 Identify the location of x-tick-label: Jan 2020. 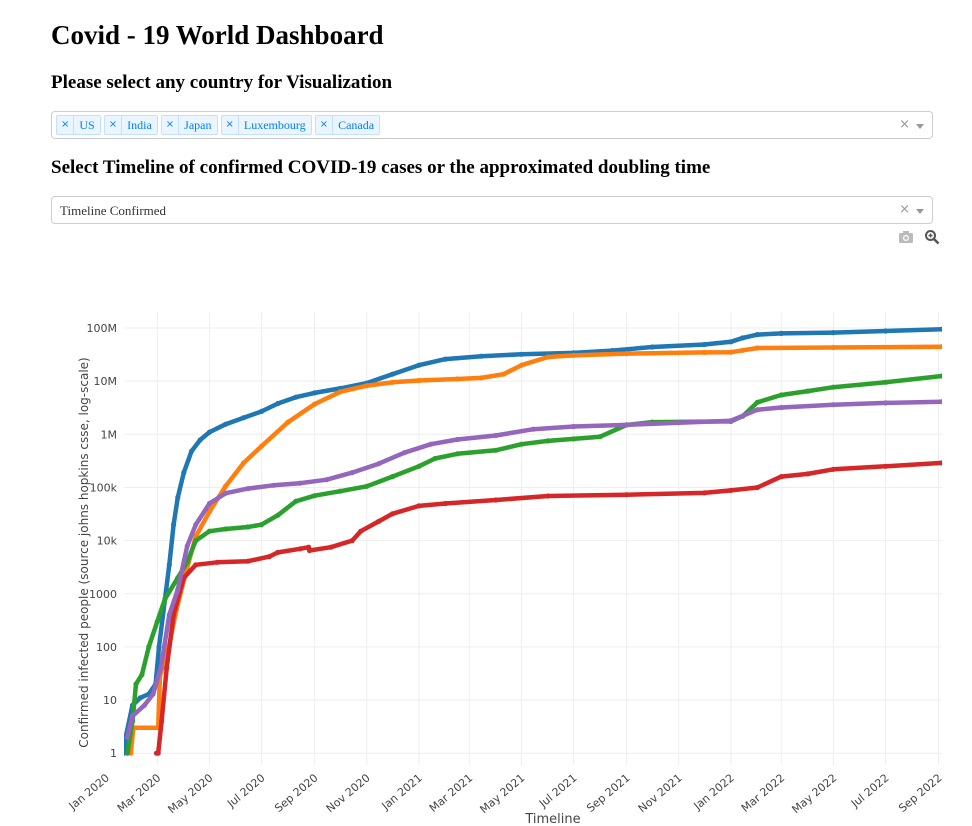
(89, 792).